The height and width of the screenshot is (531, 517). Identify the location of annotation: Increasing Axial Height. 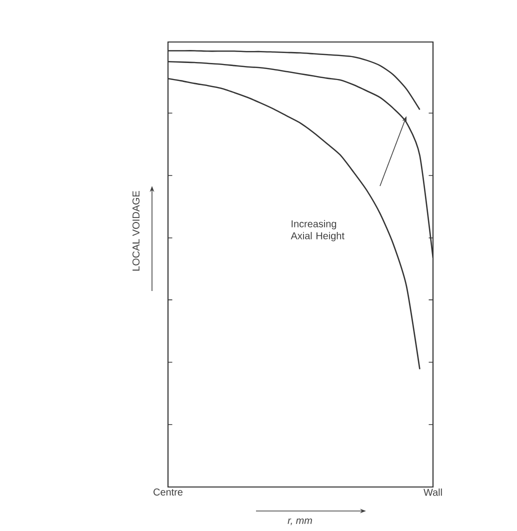
(317, 231).